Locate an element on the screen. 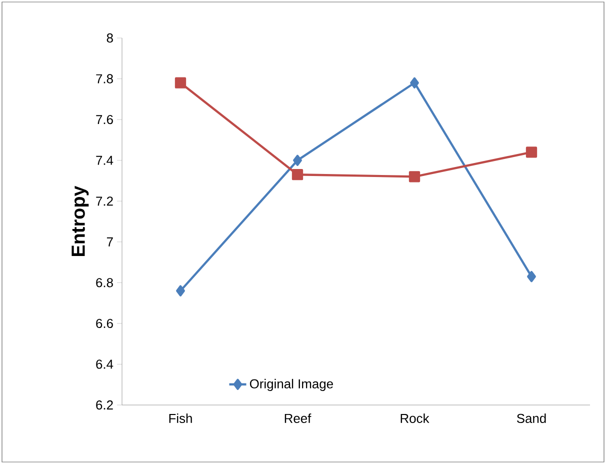 The image size is (606, 464). y-tick-label: 6.6 is located at coordinates (104, 323).